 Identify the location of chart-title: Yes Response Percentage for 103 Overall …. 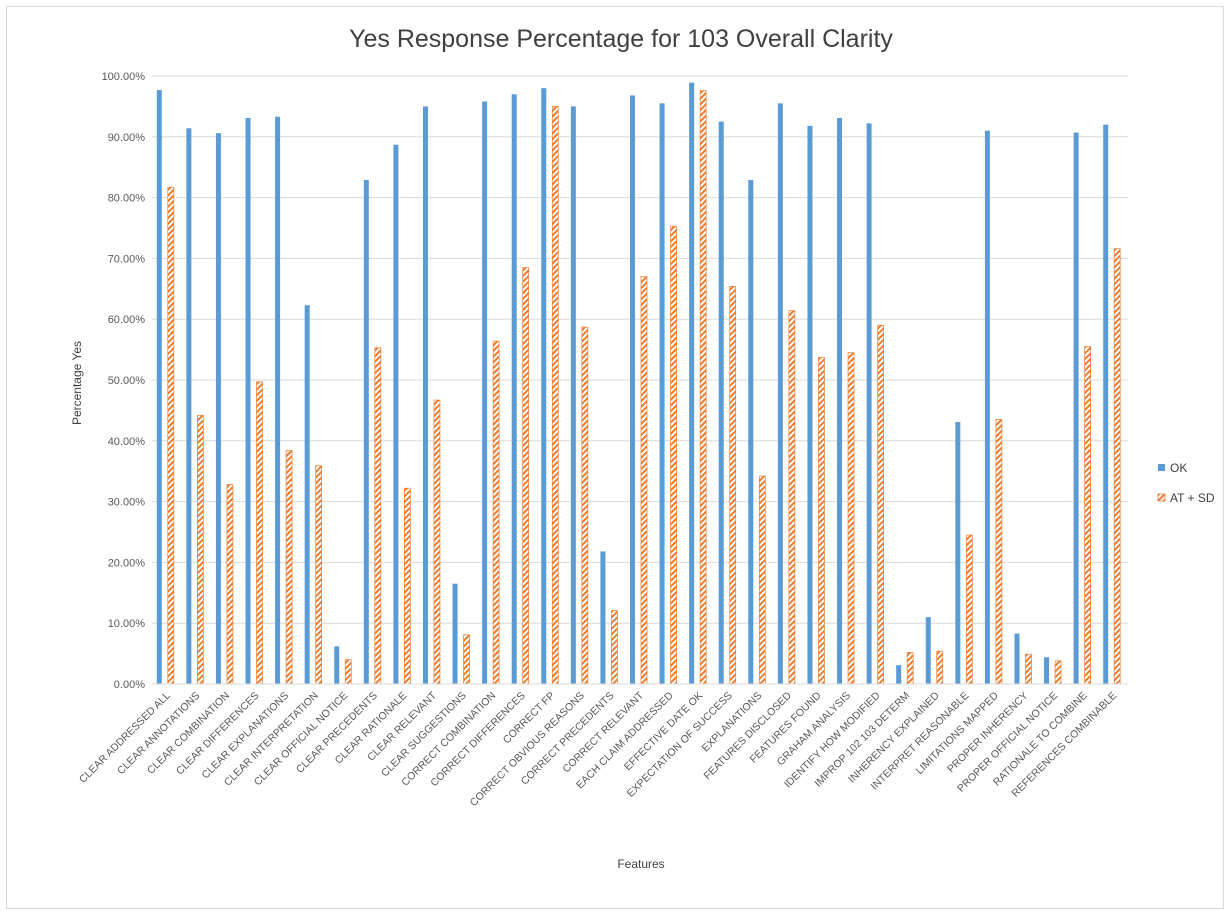
(621, 39).